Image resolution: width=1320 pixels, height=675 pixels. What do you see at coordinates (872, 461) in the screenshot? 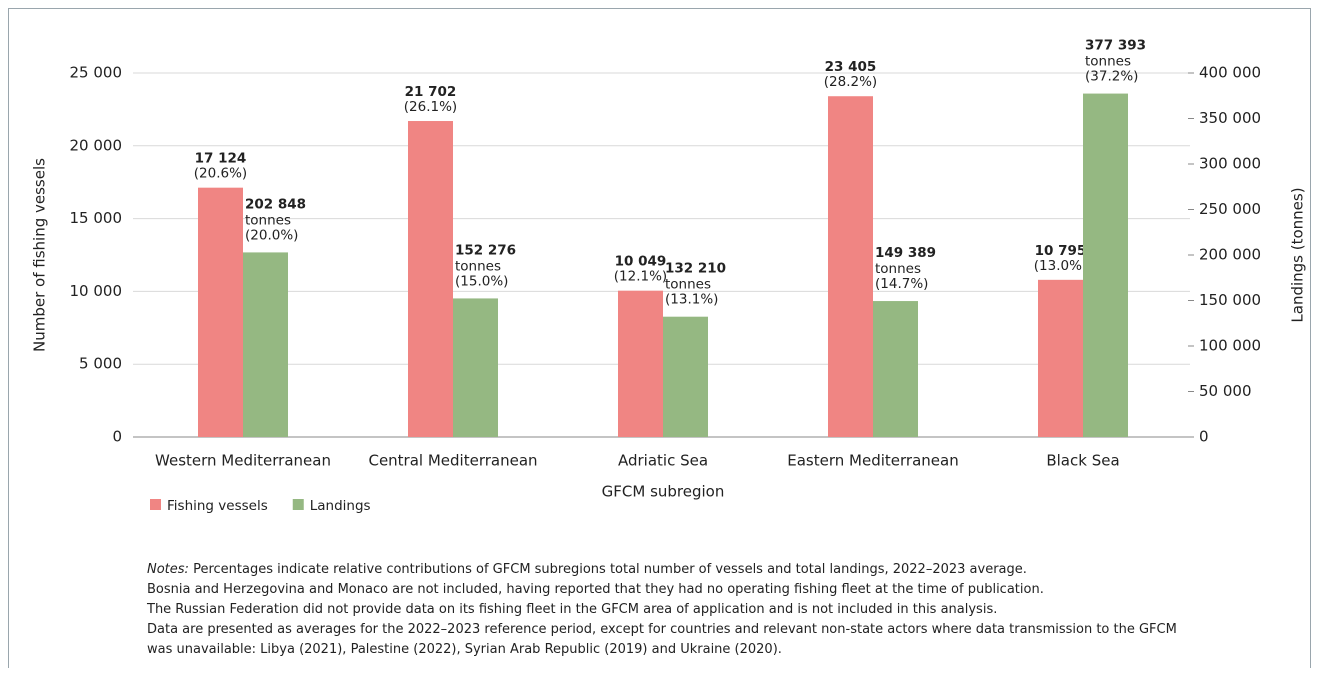
I see `x-tick-label: Eastern Mediterranean` at bounding box center [872, 461].